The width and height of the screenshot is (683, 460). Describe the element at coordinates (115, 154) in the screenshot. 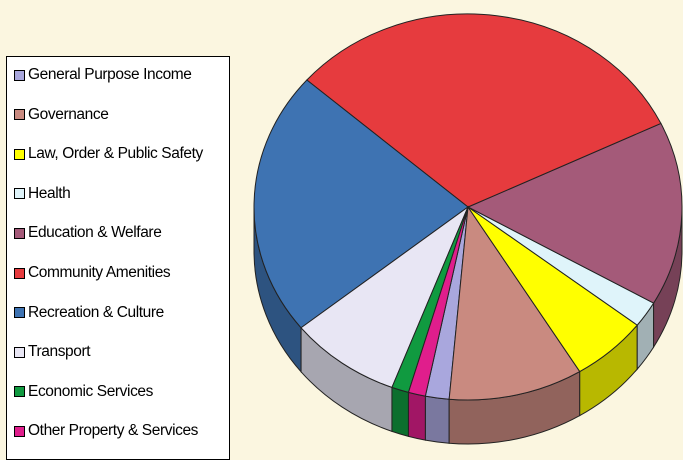

I see `legend-label: Law, Order & Public Safety` at that location.